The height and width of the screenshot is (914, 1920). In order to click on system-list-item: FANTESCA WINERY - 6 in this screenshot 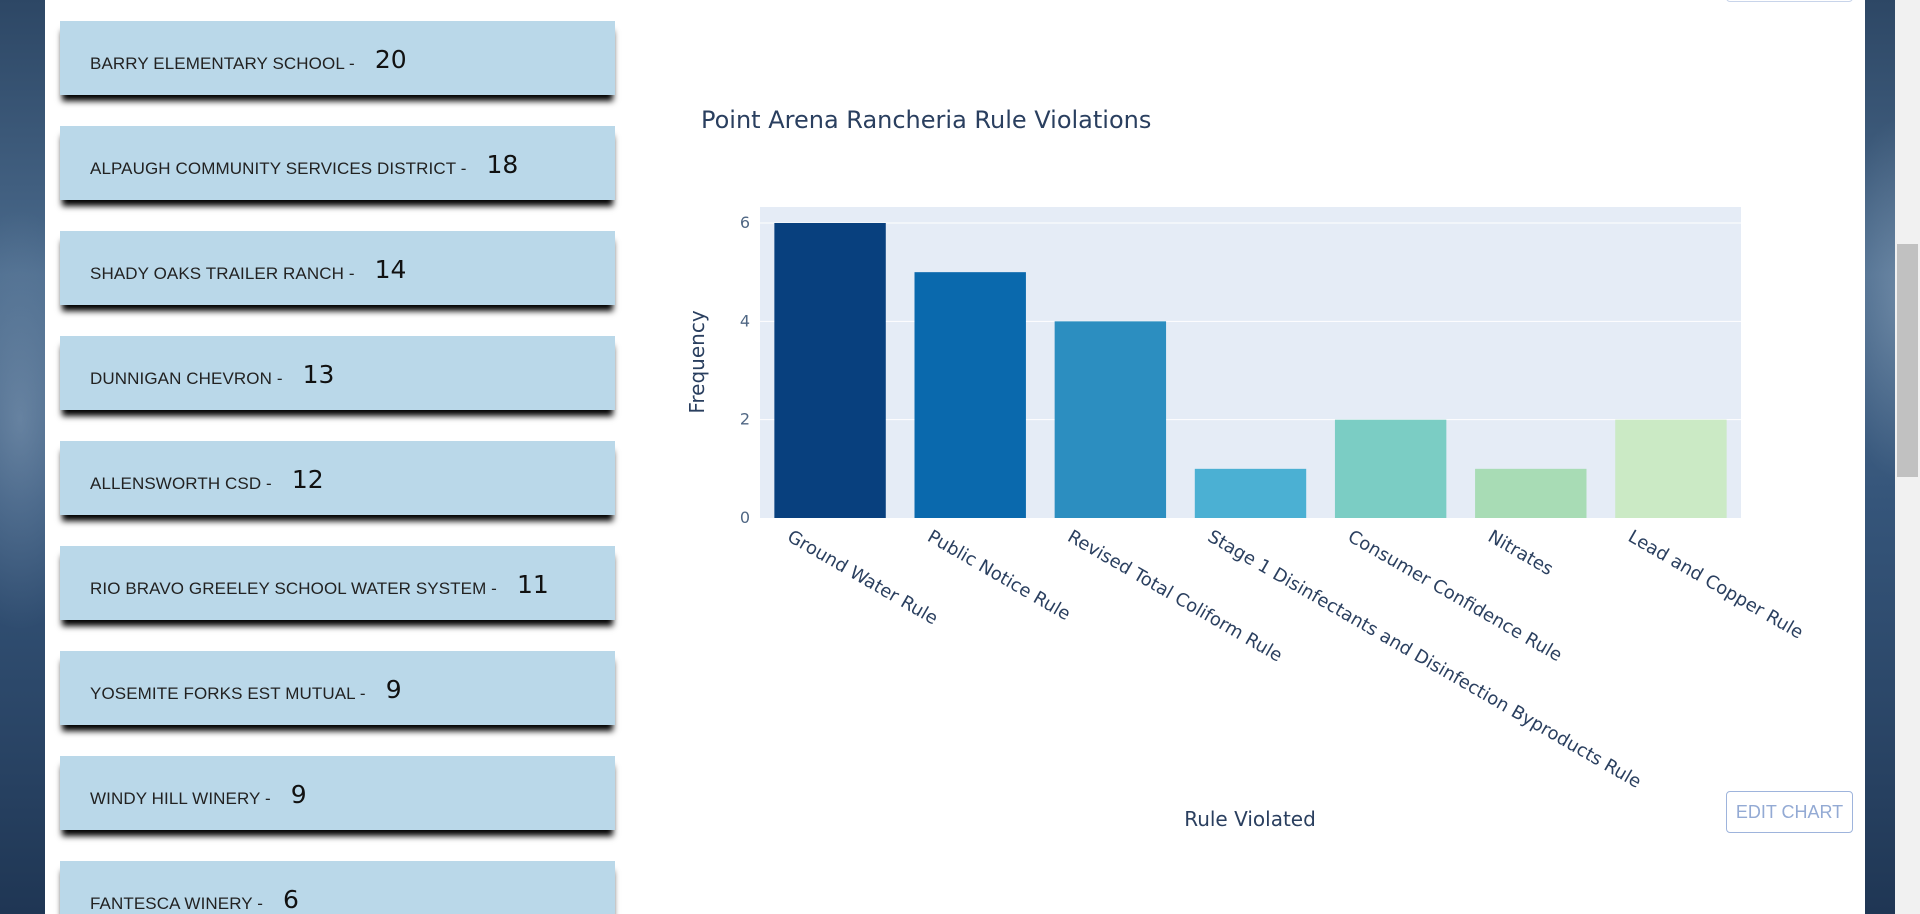, I will do `click(337, 887)`.